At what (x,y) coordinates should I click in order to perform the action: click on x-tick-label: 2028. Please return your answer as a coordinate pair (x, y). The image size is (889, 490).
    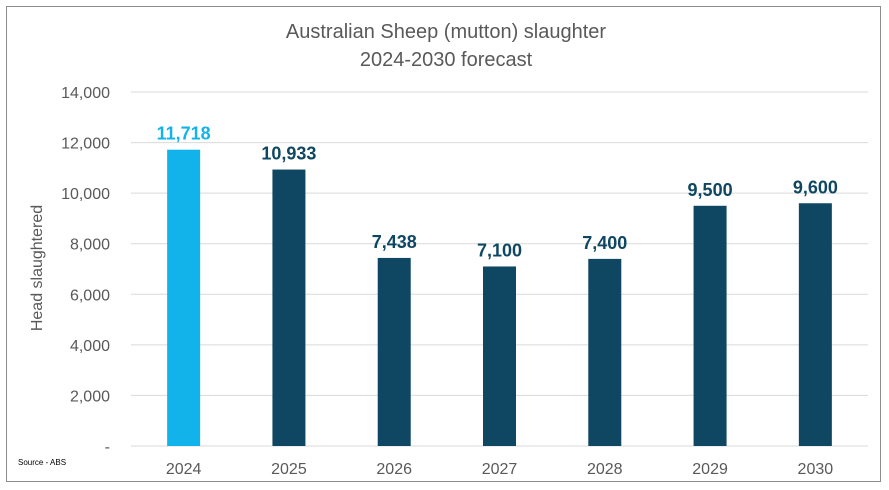
    Looking at the image, I should click on (605, 469).